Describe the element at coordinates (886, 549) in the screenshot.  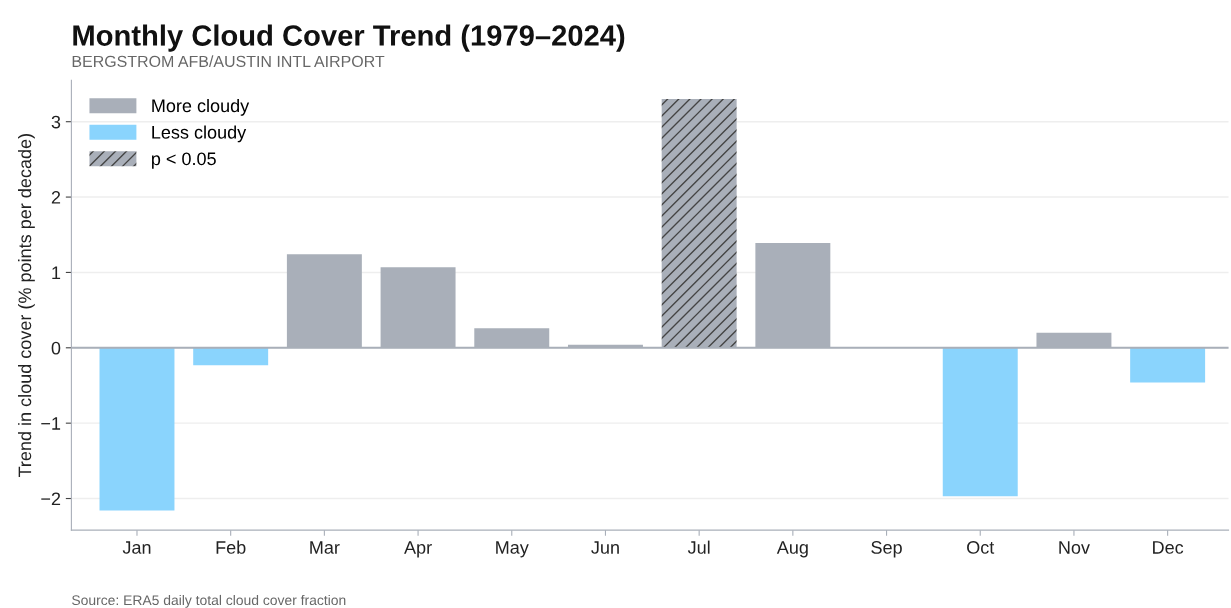
I see `x-tick-label: Sep` at that location.